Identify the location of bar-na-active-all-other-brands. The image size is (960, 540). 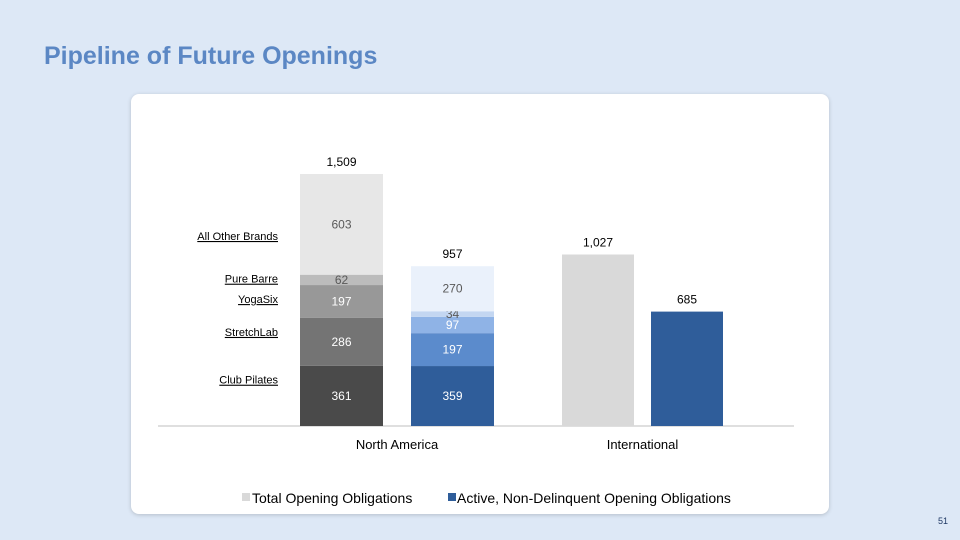
(452, 289).